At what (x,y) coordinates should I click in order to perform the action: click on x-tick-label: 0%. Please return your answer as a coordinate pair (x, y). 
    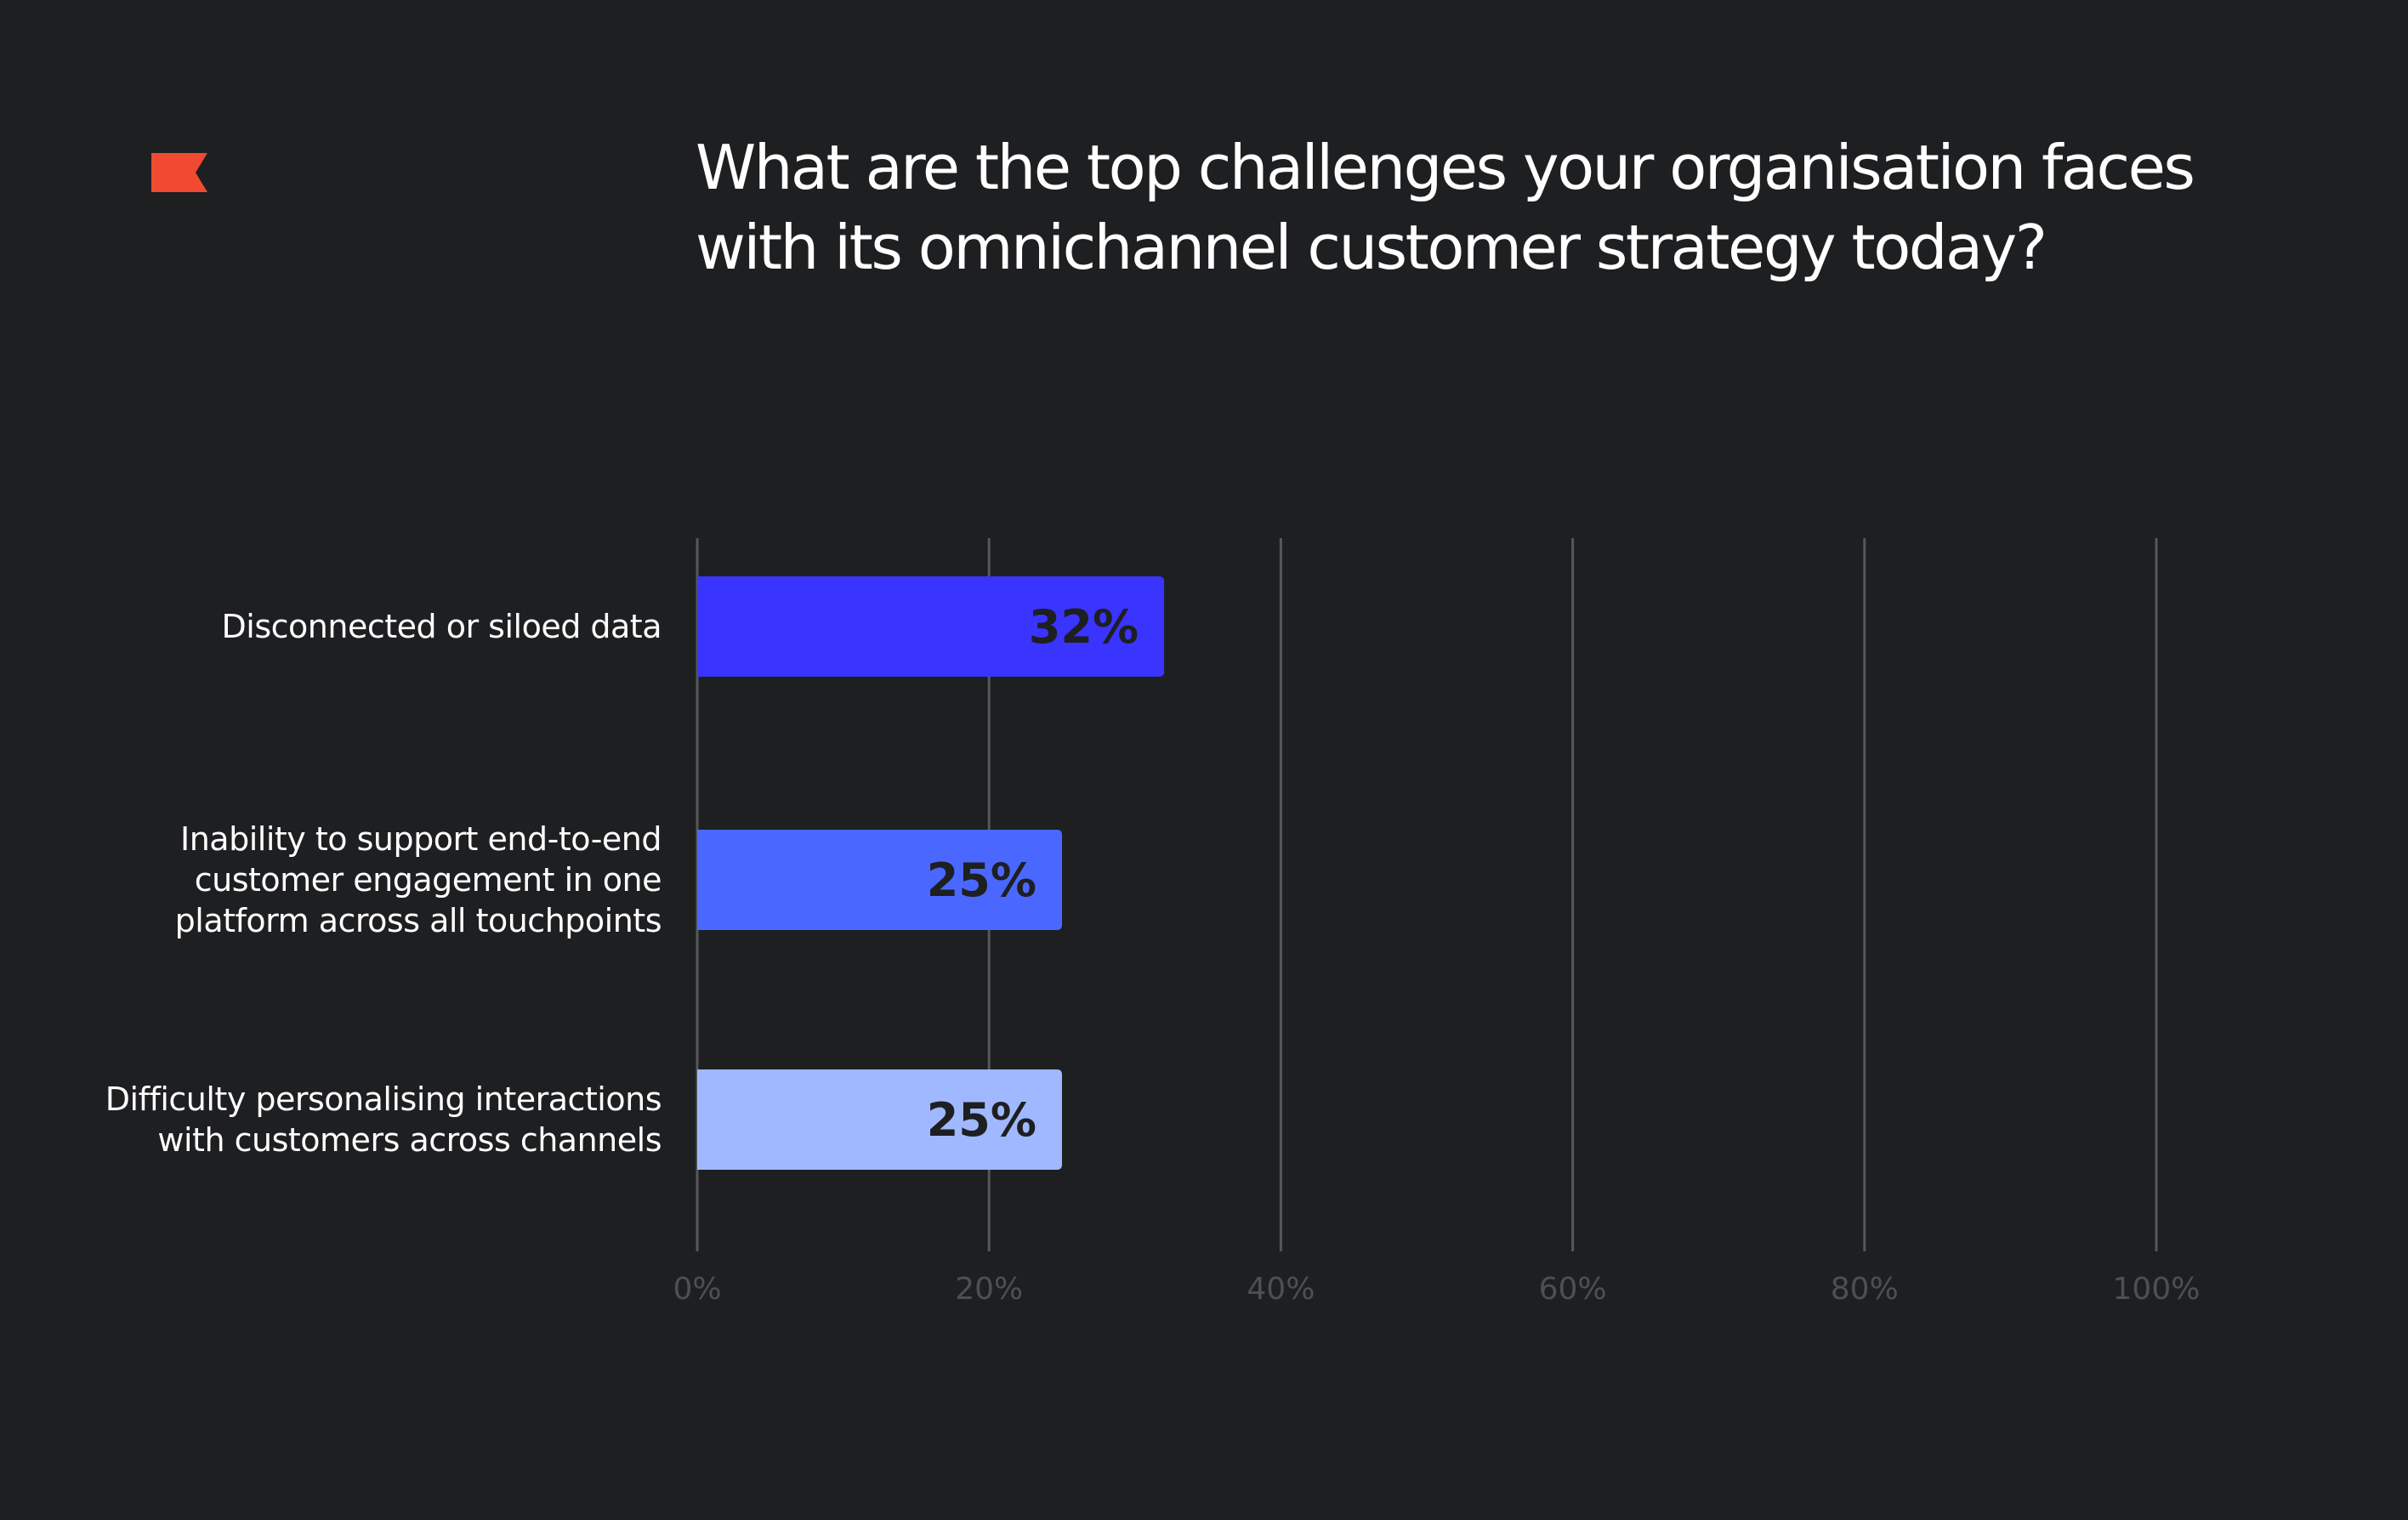
    Looking at the image, I should click on (697, 1289).